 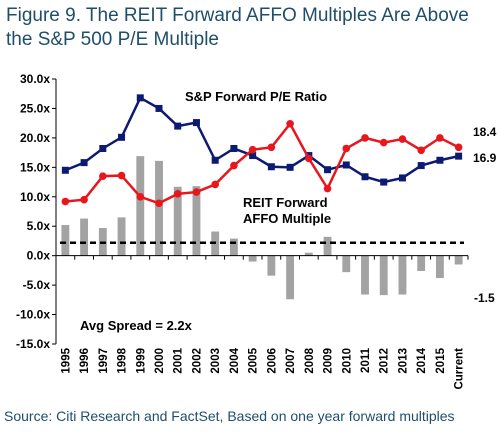 I want to click on x-tick-label: 1996, so click(x=85, y=361).